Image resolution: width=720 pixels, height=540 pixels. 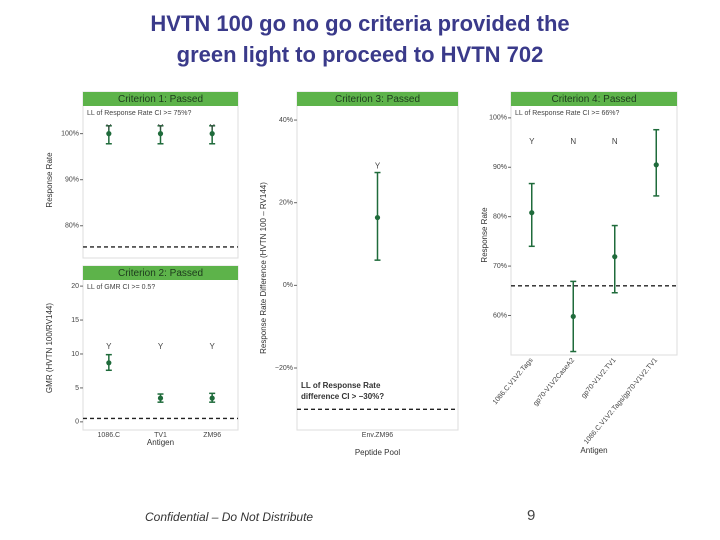 I want to click on panel-subtitle: LL of Response Rate CI >= 75%?, so click(x=139, y=113).